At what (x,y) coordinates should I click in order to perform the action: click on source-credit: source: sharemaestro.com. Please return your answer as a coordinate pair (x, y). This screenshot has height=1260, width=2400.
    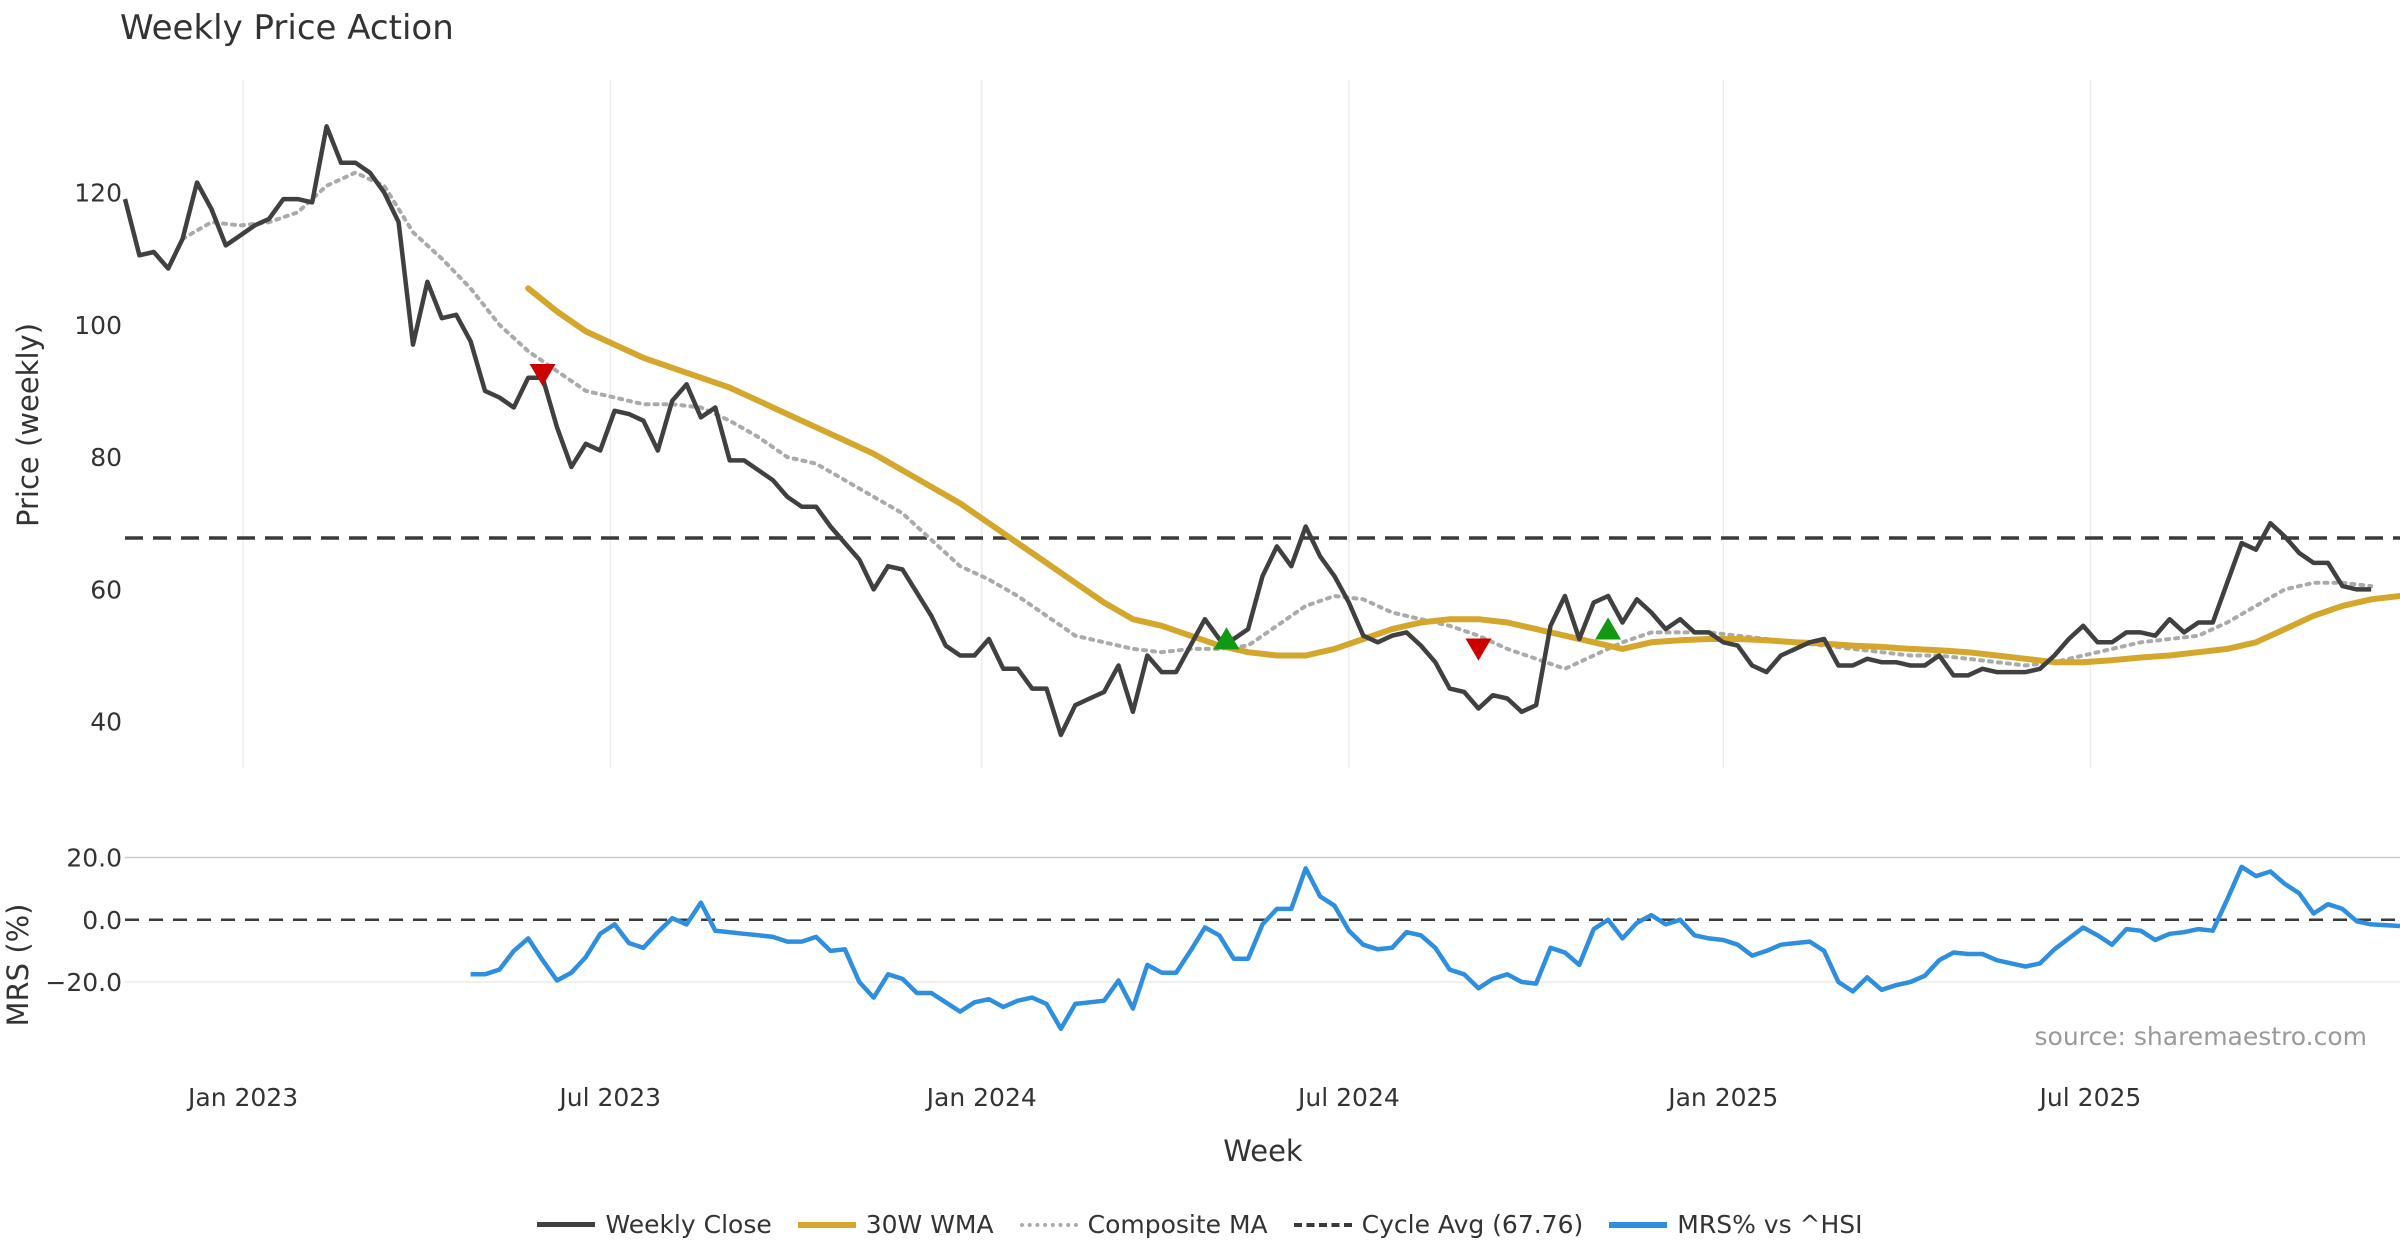
    Looking at the image, I should click on (2201, 1036).